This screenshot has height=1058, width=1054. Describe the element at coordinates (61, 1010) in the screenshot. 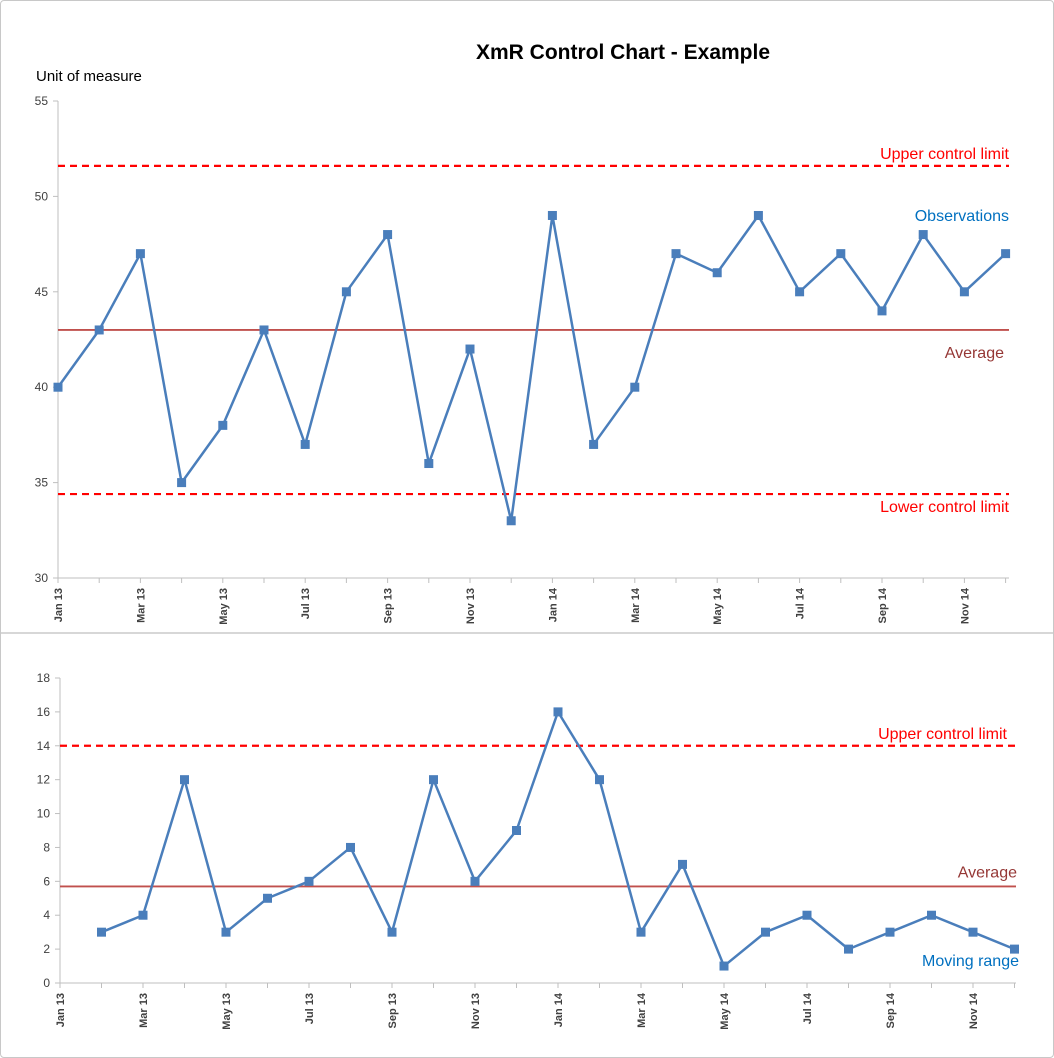

I see `lower-x-tick-label: Jan 13` at that location.